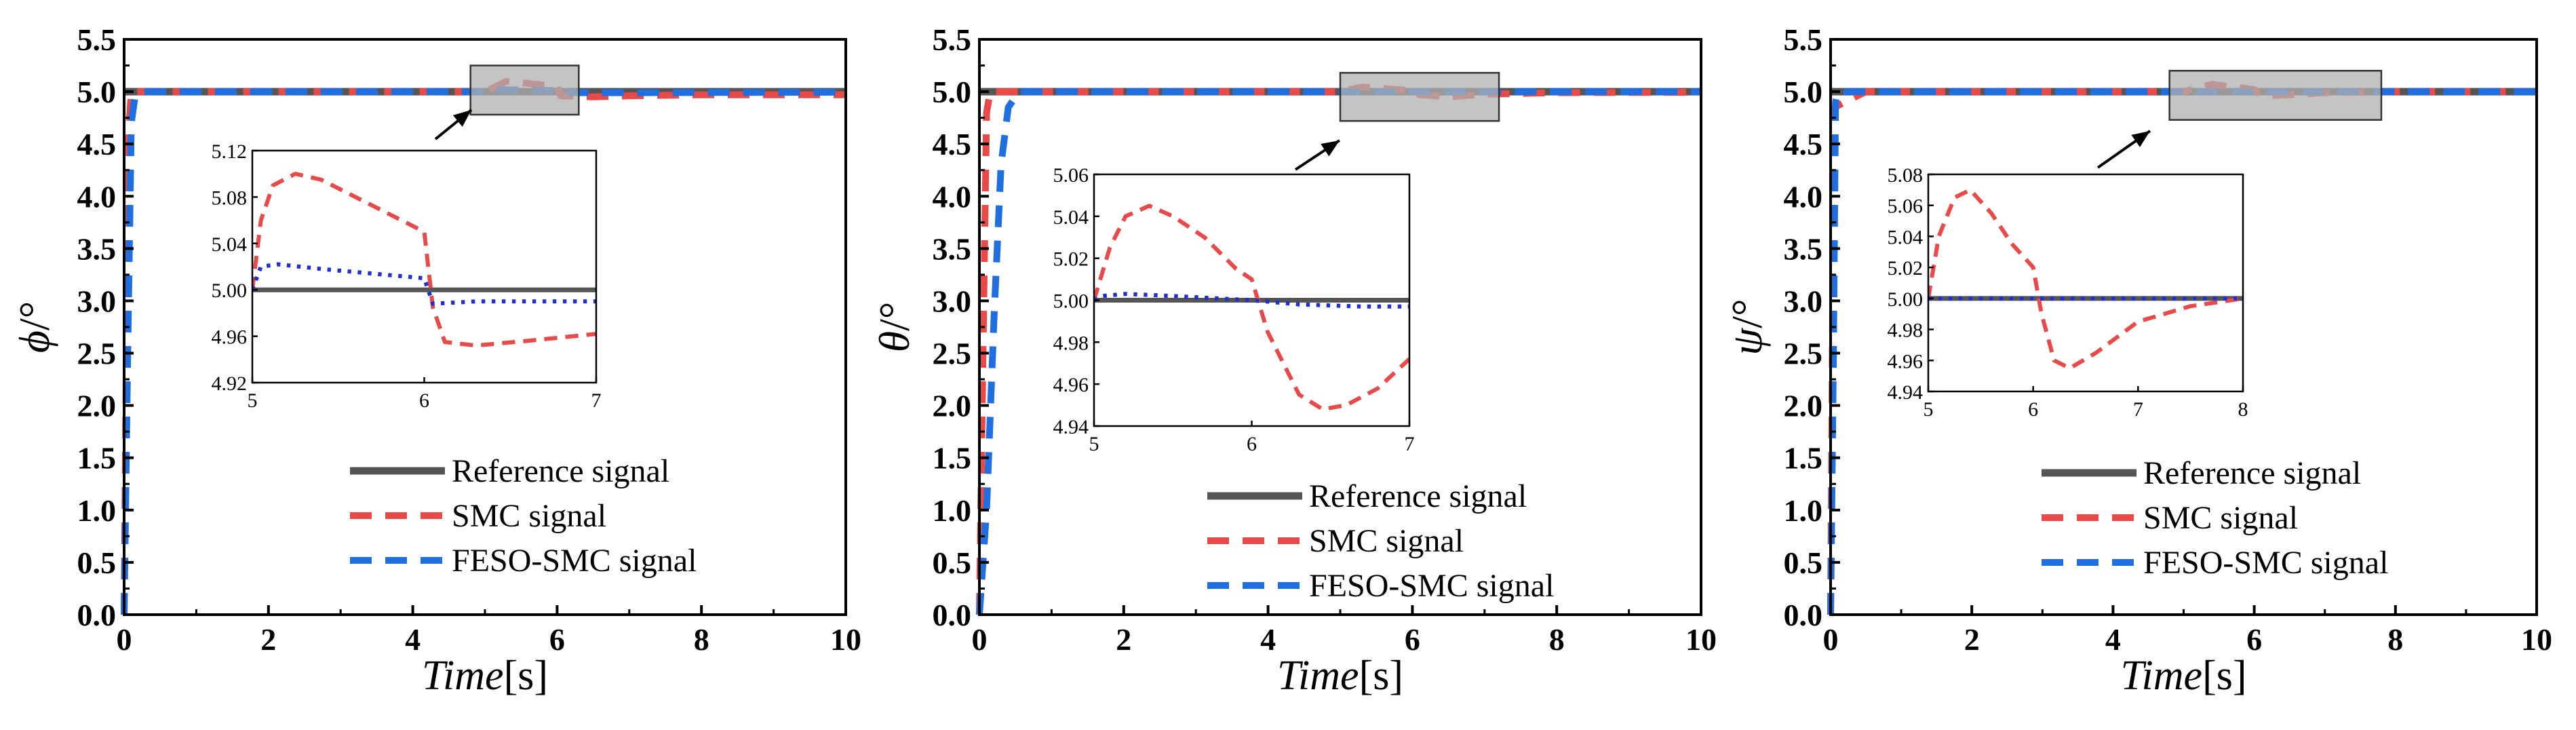 The height and width of the screenshot is (730, 2576). Describe the element at coordinates (952, 562) in the screenshot. I see `y-tick-label: 0.5` at that location.